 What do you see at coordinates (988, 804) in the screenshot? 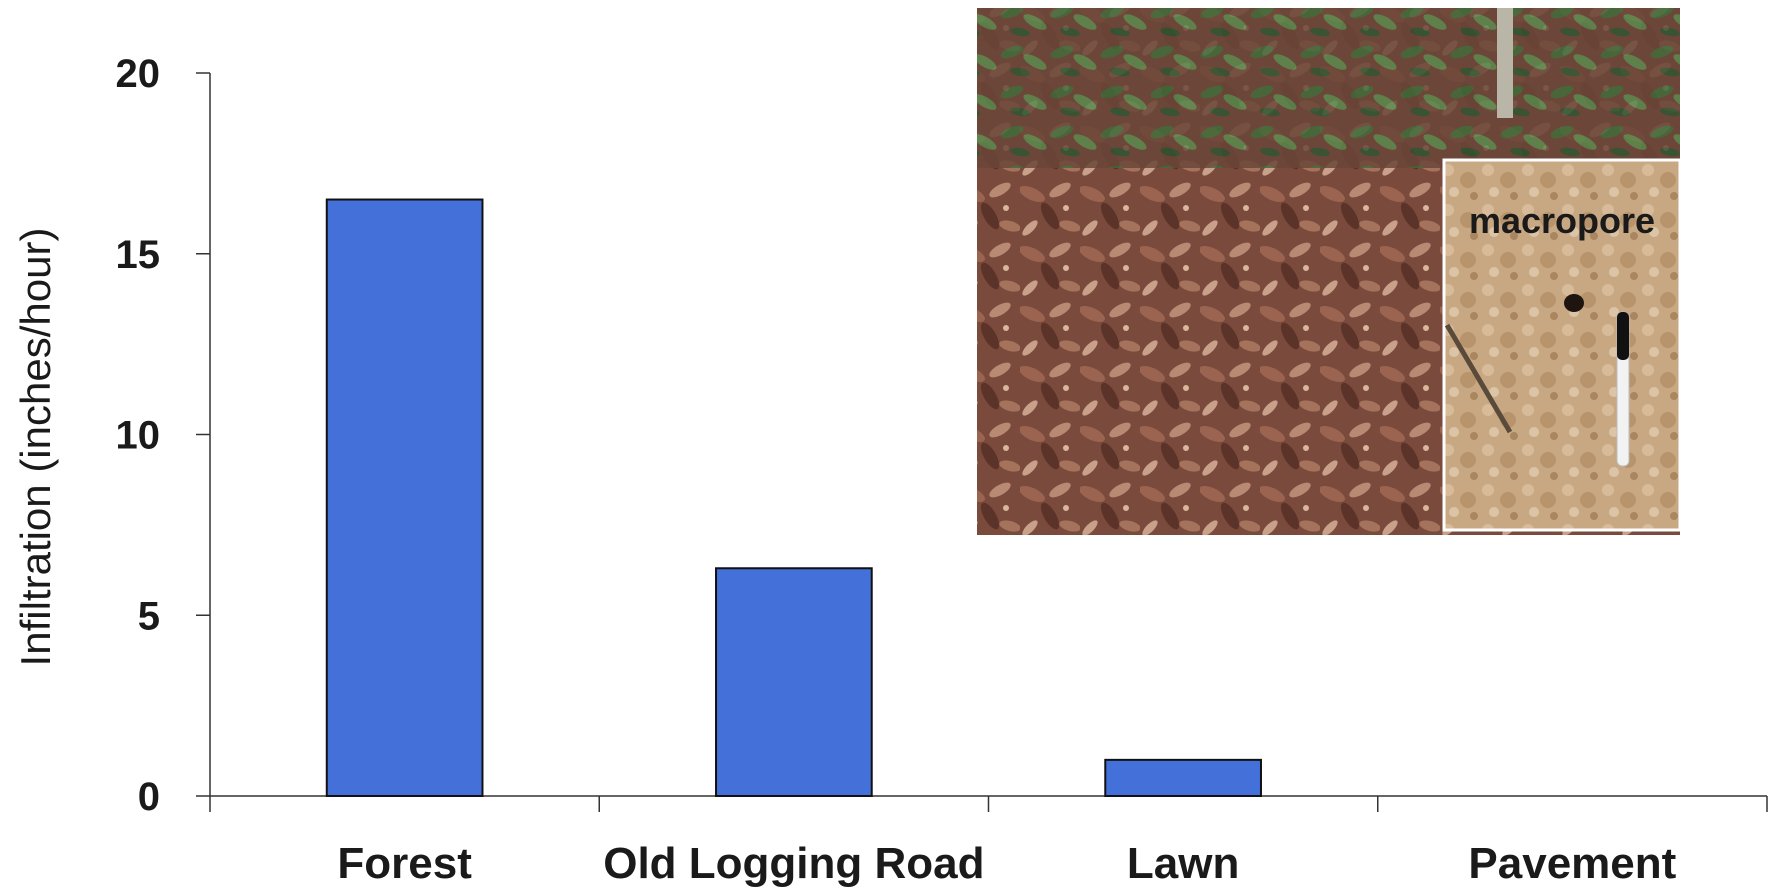
I see `x-ticks` at bounding box center [988, 804].